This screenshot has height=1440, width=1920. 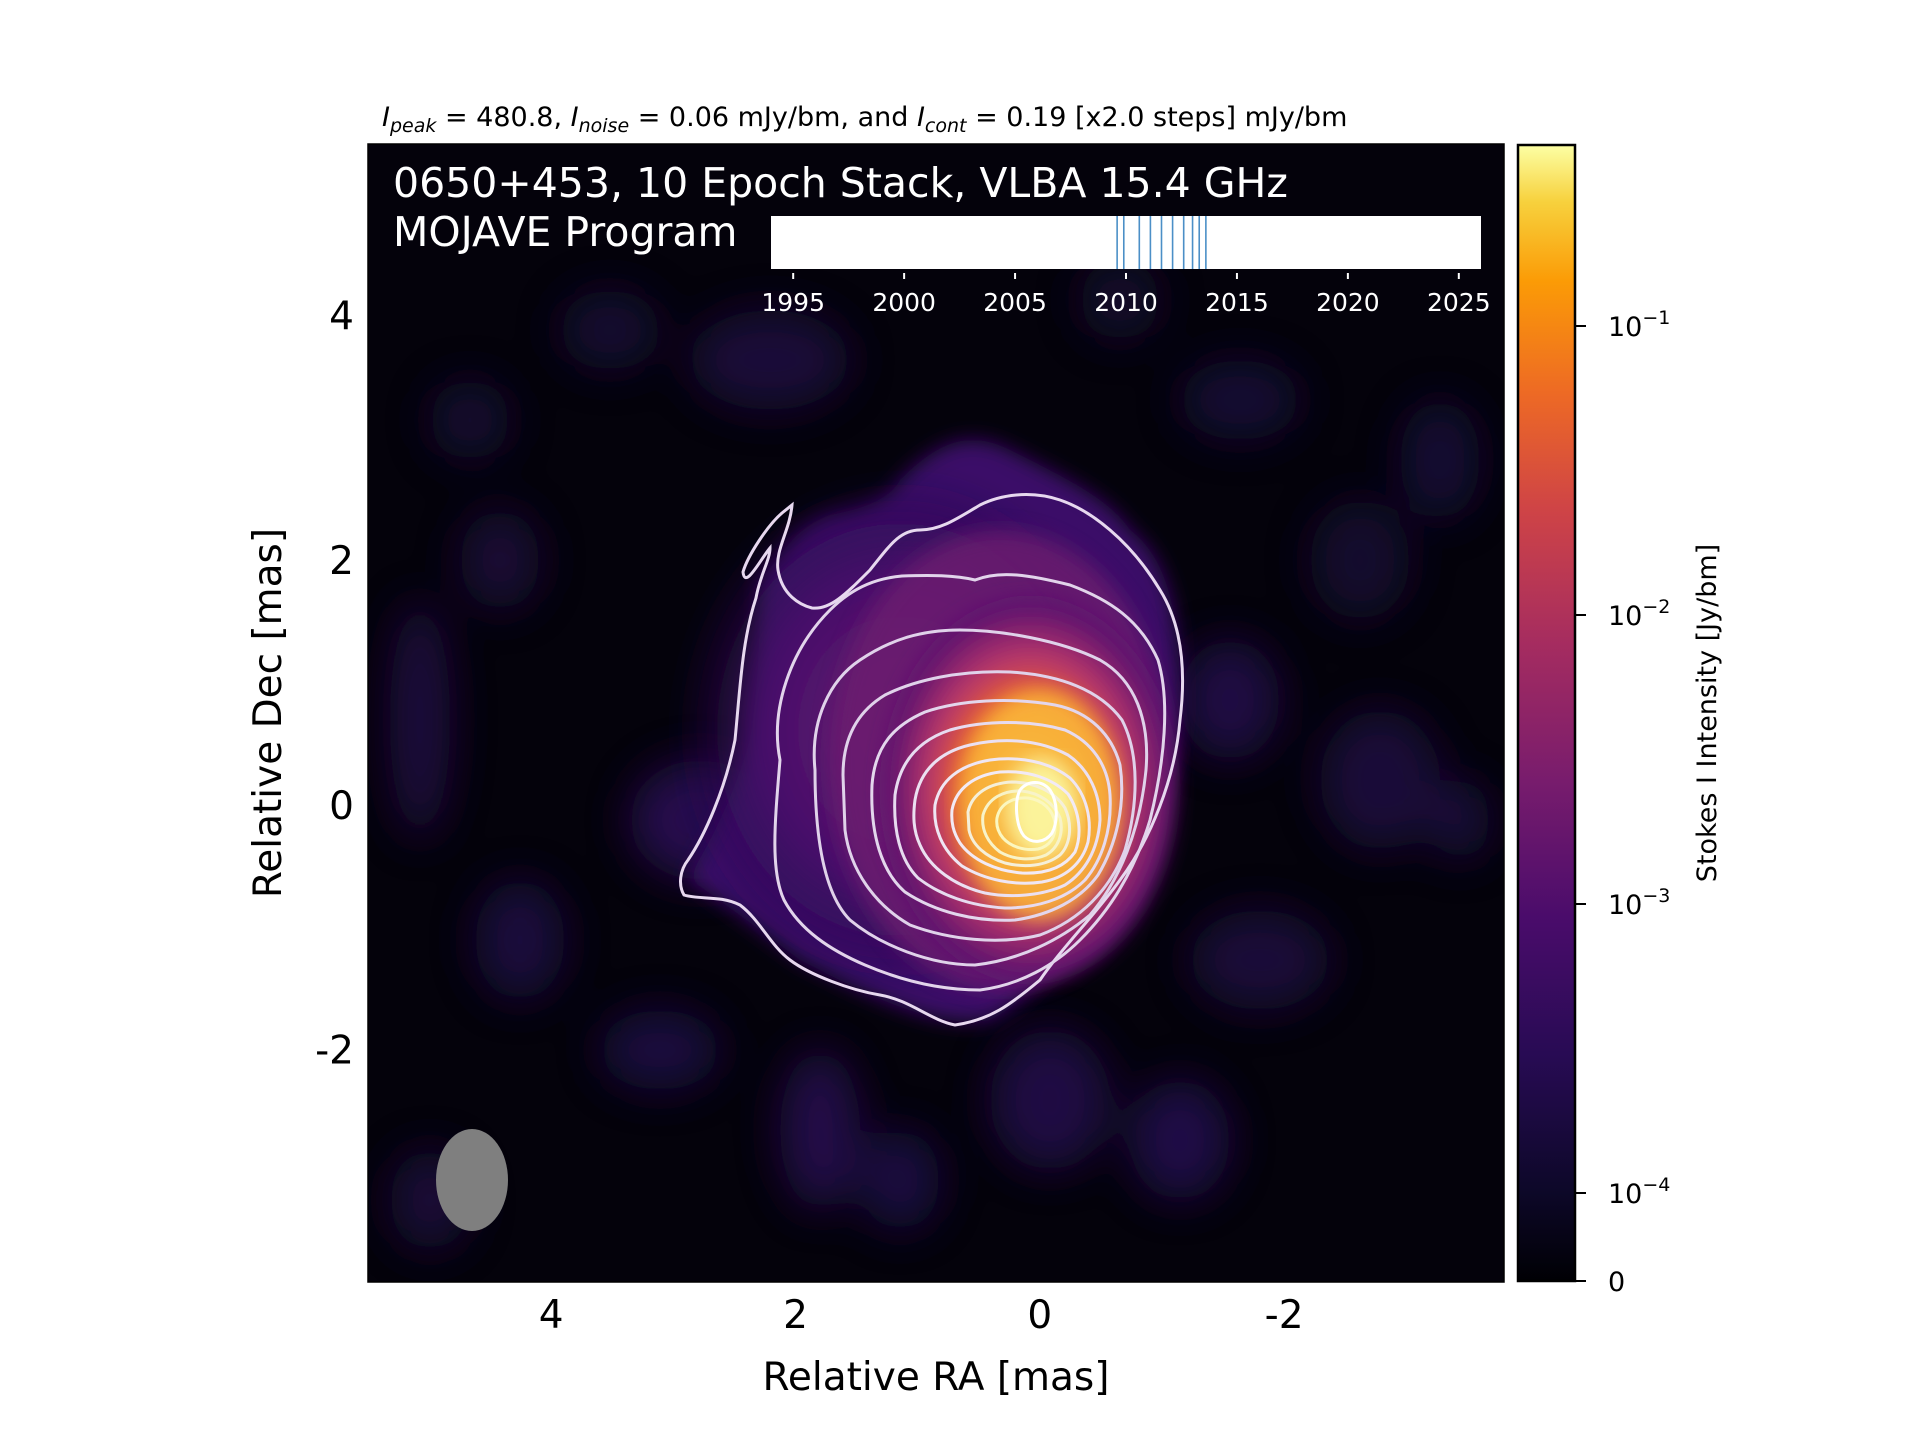 What do you see at coordinates (1639, 1192) in the screenshot?
I see `colorbar-tick-label: 10⁻⁴` at bounding box center [1639, 1192].